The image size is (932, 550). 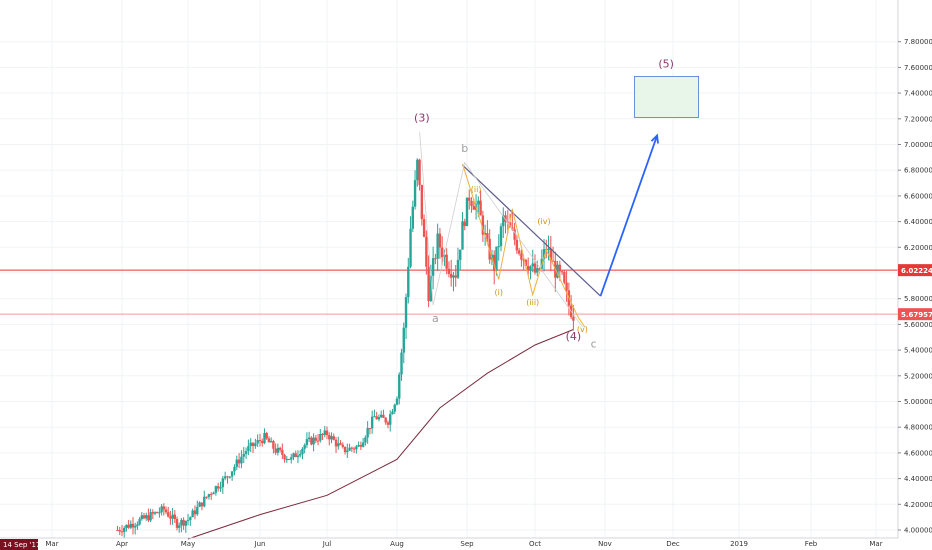 I want to click on price-badge-label: 6.02224, so click(x=916, y=271).